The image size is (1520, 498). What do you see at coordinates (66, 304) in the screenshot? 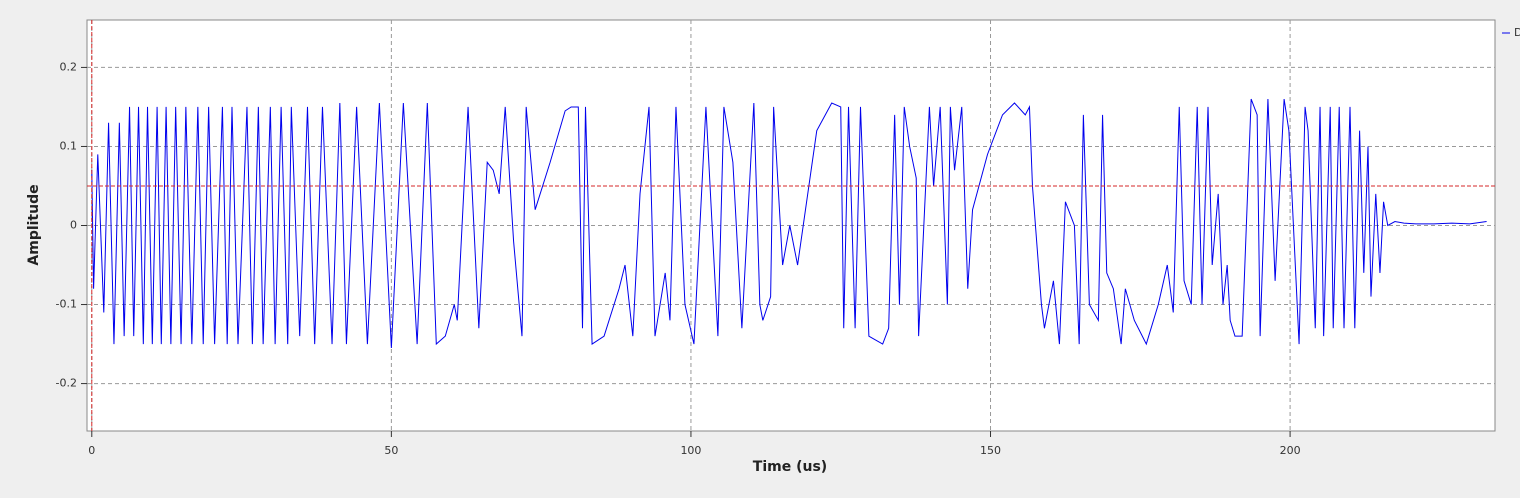
I see `y-tick-label: -0.1` at bounding box center [66, 304].